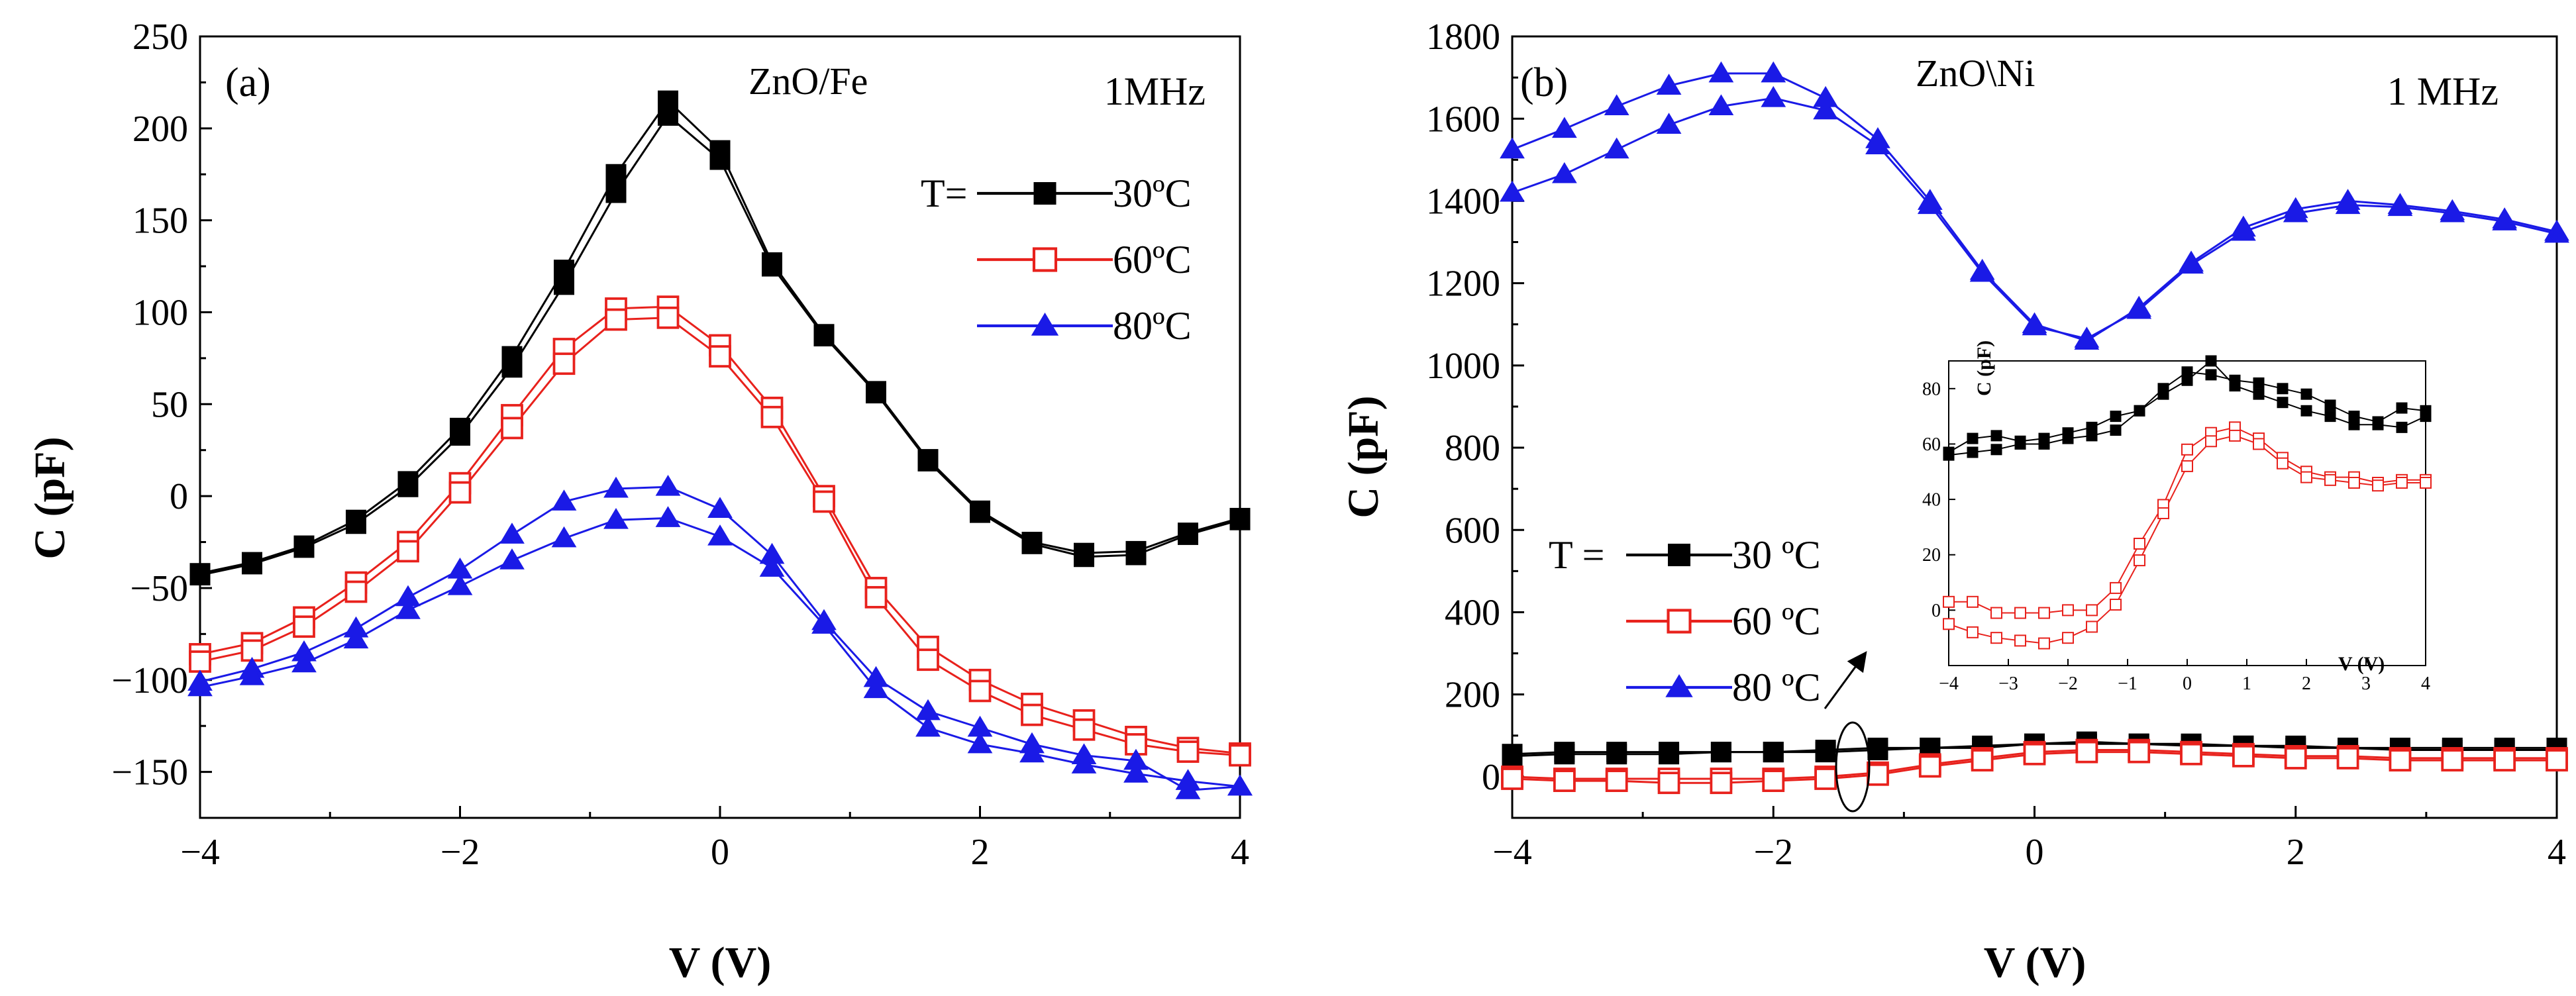 The height and width of the screenshot is (996, 2576). What do you see at coordinates (160, 221) in the screenshot?
I see `panel-a-y-tick-label: 150` at bounding box center [160, 221].